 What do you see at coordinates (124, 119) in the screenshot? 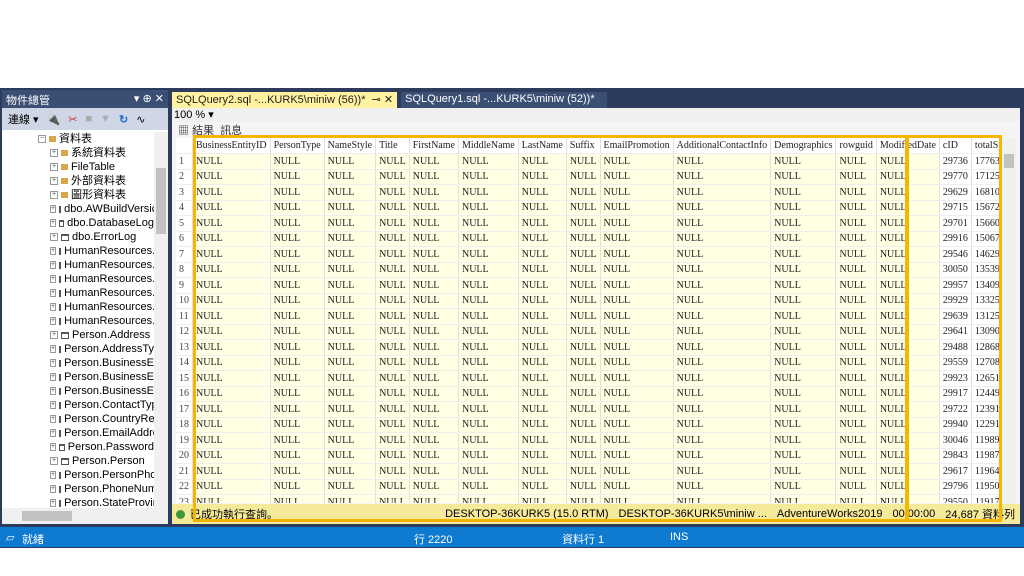
I see `refresh-icon: ↻` at bounding box center [124, 119].